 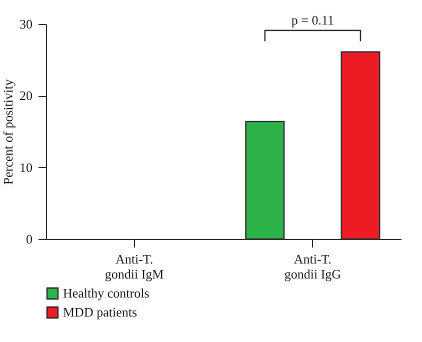 I want to click on y-tick-label: 10, so click(x=26, y=167).